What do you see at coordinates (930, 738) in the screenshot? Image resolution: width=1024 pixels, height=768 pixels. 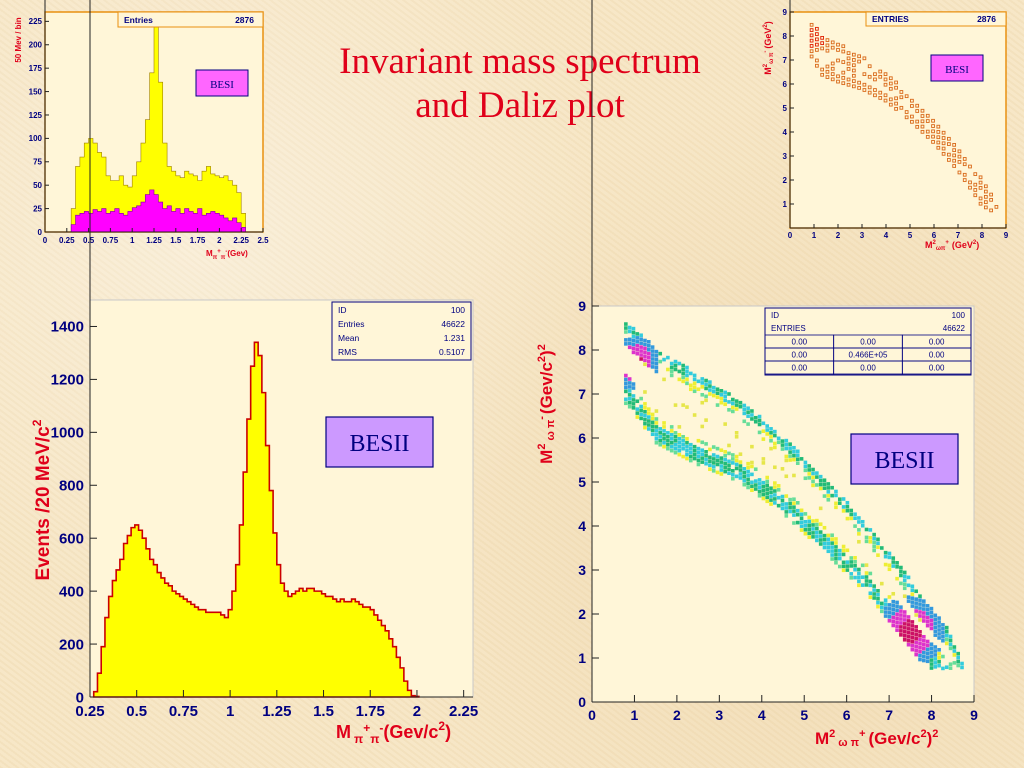 I see `x-label-close: )` at bounding box center [930, 738].